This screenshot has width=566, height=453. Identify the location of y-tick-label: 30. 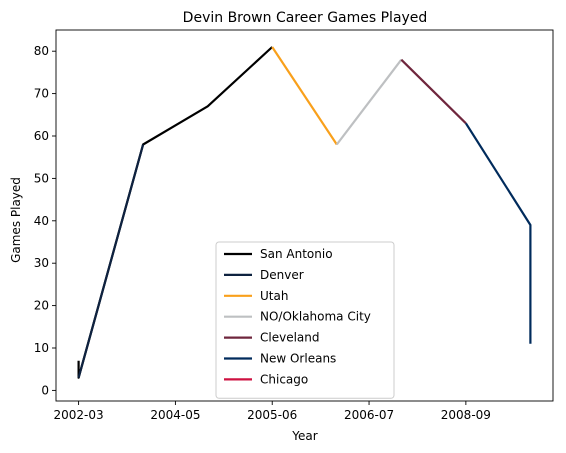
(41, 263).